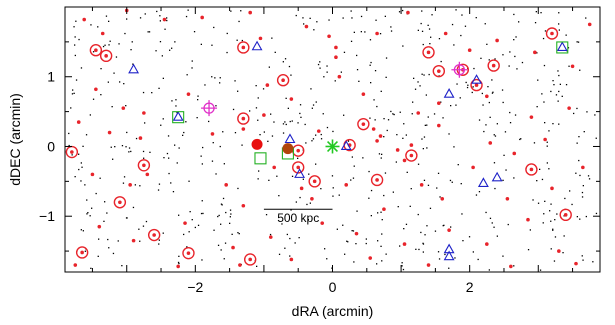  Describe the element at coordinates (334, 89) in the screenshot. I see `series-magenta-circle-cross` at that location.